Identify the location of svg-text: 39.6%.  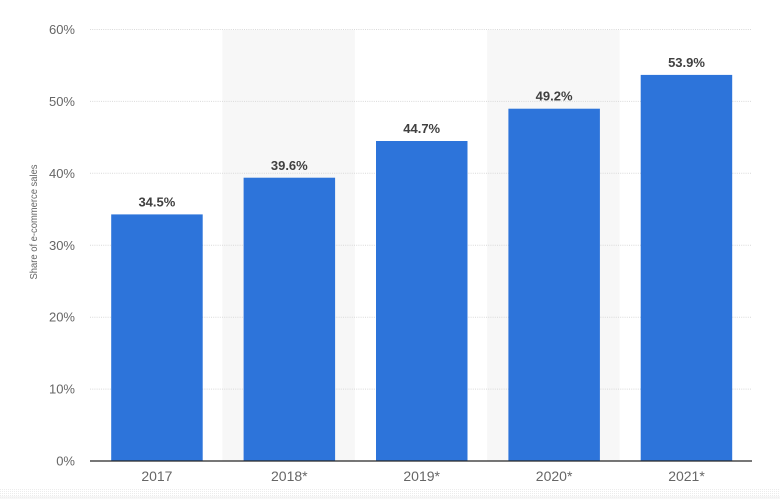
(289, 165).